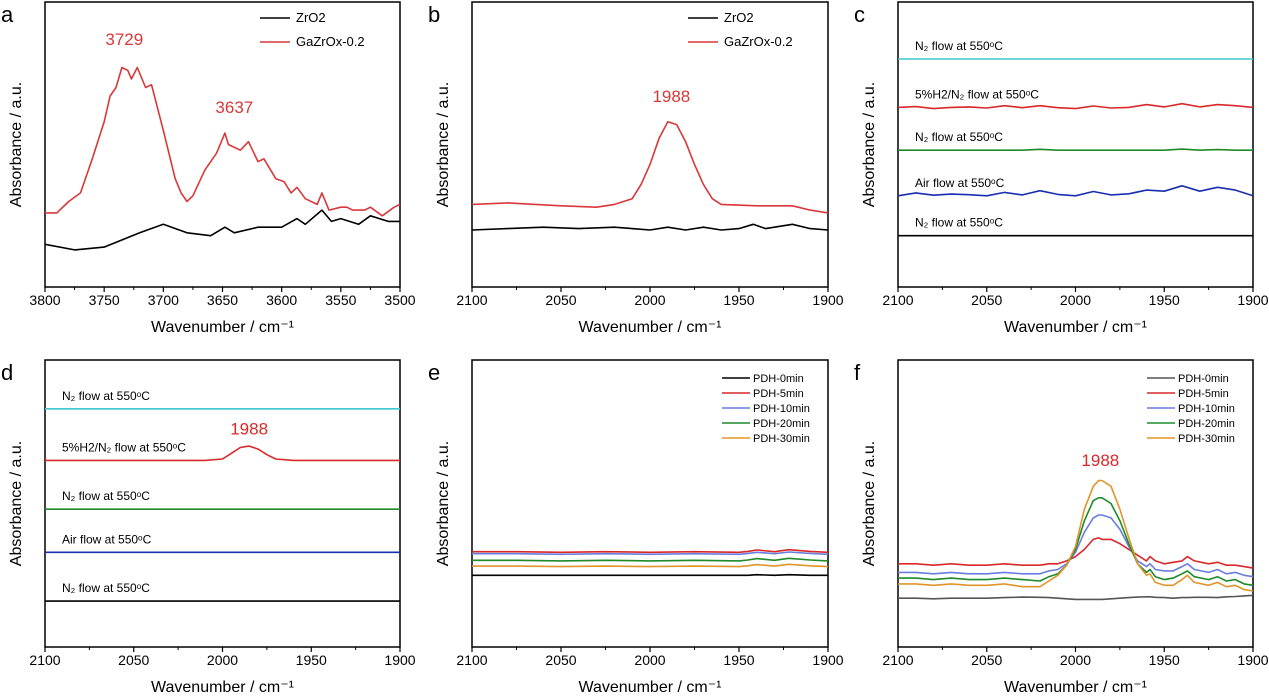  Describe the element at coordinates (104, 300) in the screenshot. I see `x-tick-label: 3750` at that location.